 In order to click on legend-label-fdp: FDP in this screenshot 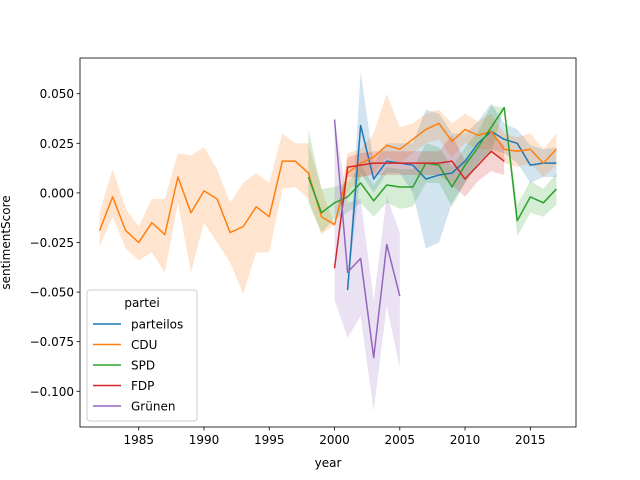, I will do `click(142, 386)`.